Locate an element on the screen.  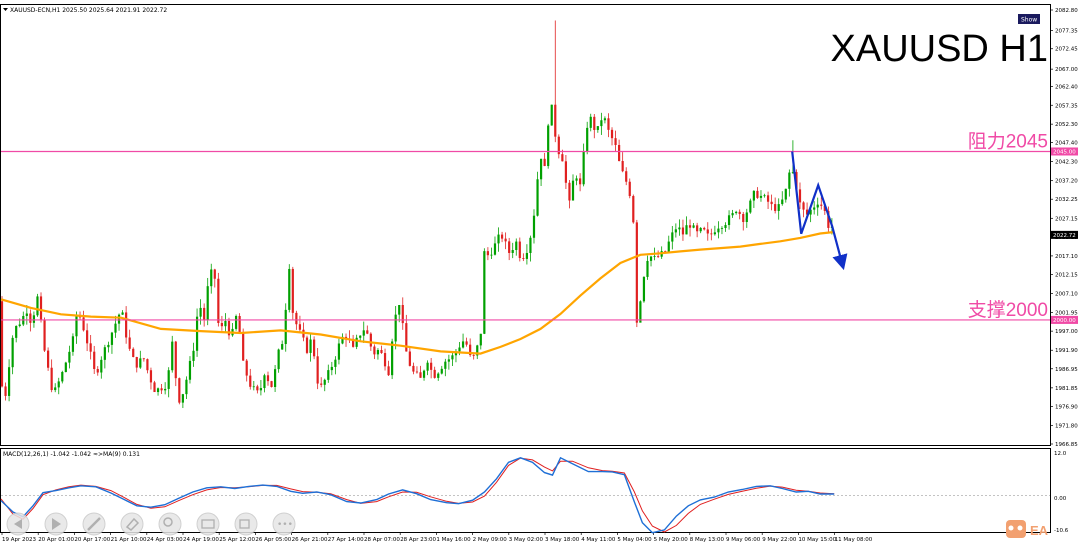
show-button: Show is located at coordinates (1029, 19).